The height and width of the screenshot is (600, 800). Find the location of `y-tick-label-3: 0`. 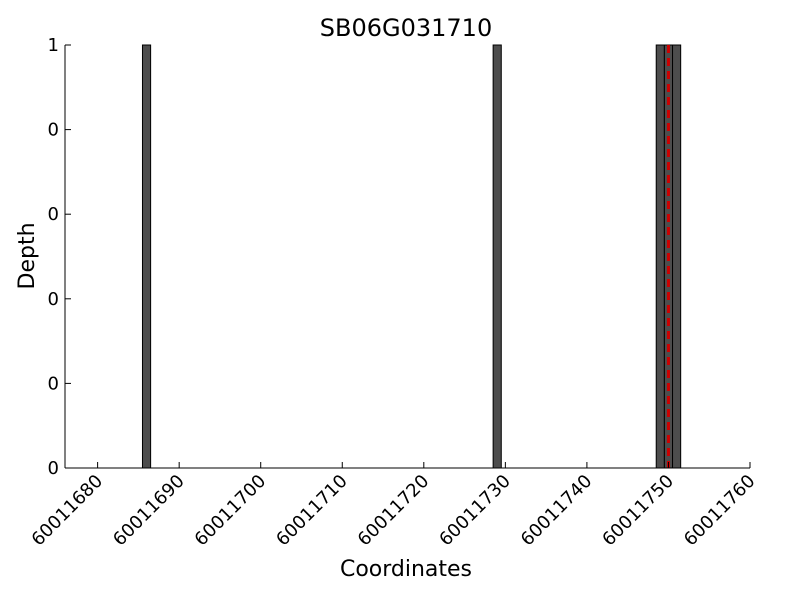

y-tick-label-3: 0 is located at coordinates (53, 214).